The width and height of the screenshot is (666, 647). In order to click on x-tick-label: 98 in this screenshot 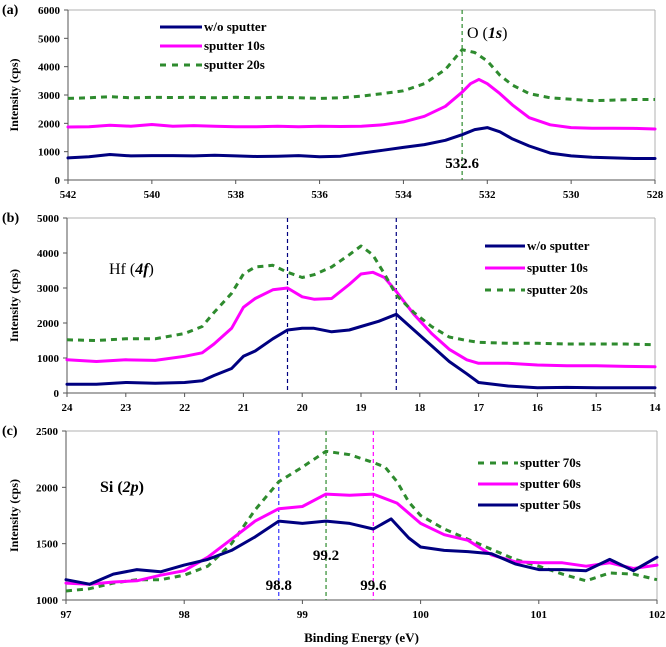, I will do `click(185, 615)`.